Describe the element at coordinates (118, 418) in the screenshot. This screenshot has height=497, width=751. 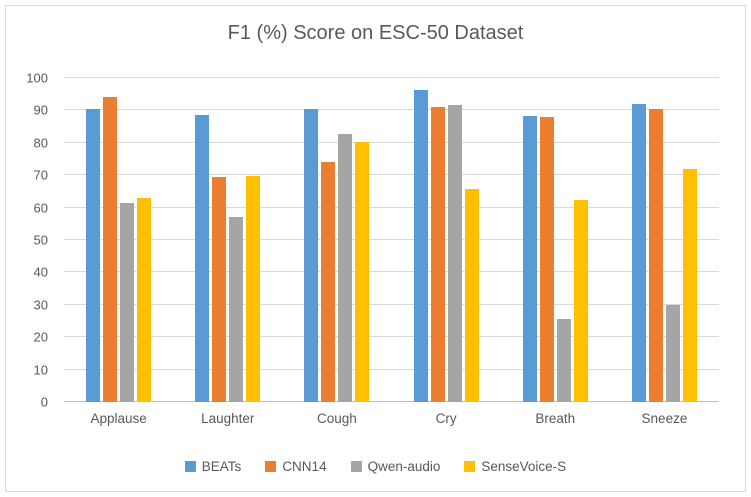
I see `x-tick-label-applause: Applause` at that location.